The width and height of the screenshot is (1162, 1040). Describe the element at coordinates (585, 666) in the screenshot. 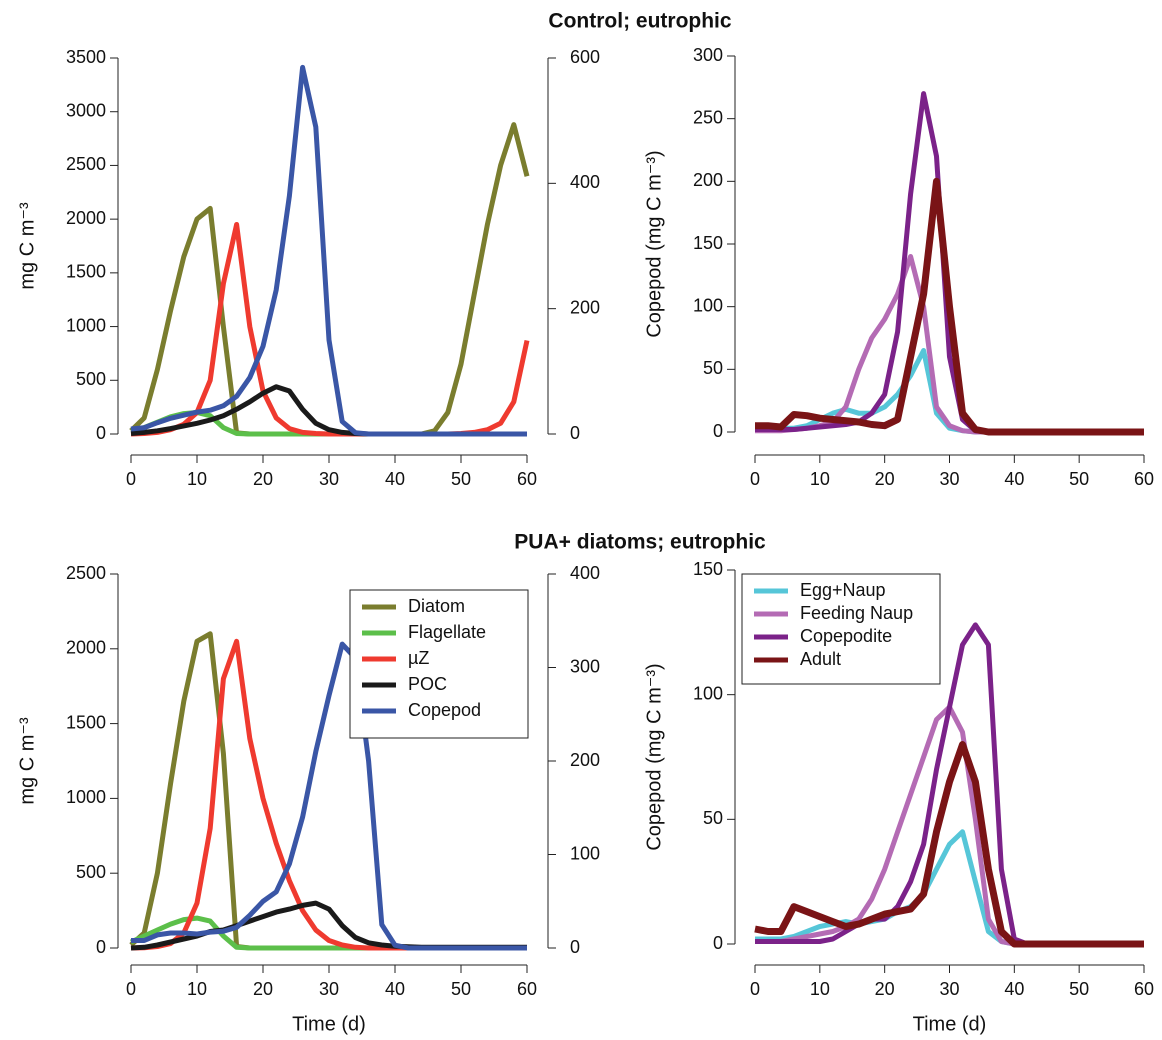

I see `y2-tick-label: 300` at that location.